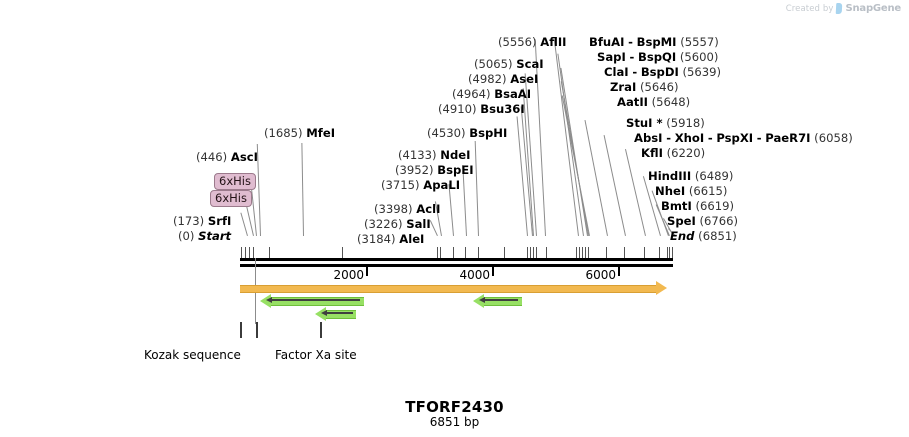  I want to click on enzyme-position: (6489), so click(714, 176).